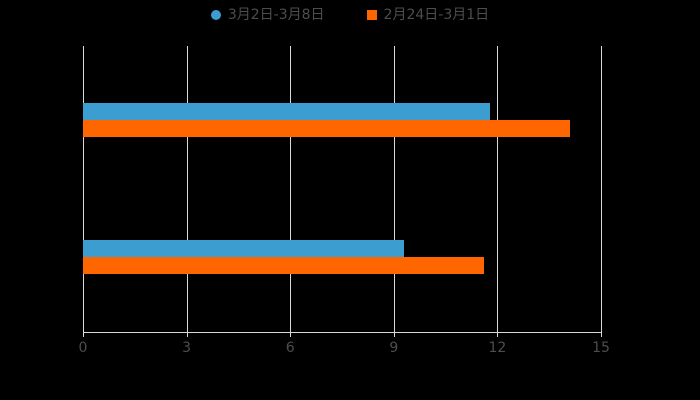 This screenshot has width=700, height=400. I want to click on bar-中国-series-1, so click(244, 248).